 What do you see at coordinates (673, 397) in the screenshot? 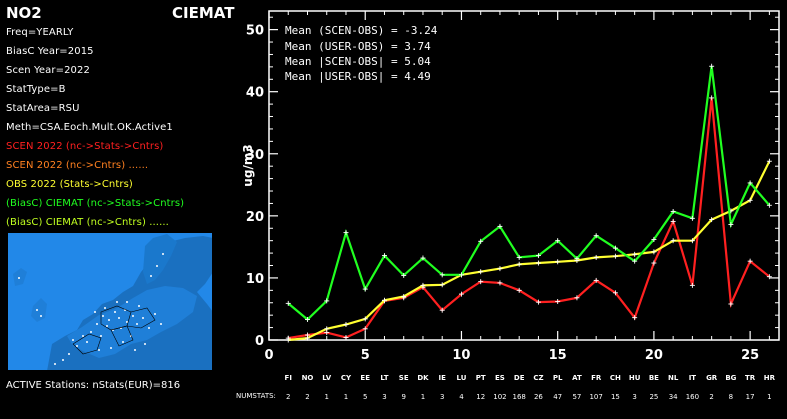
I see `numstats-value: 34` at bounding box center [673, 397].